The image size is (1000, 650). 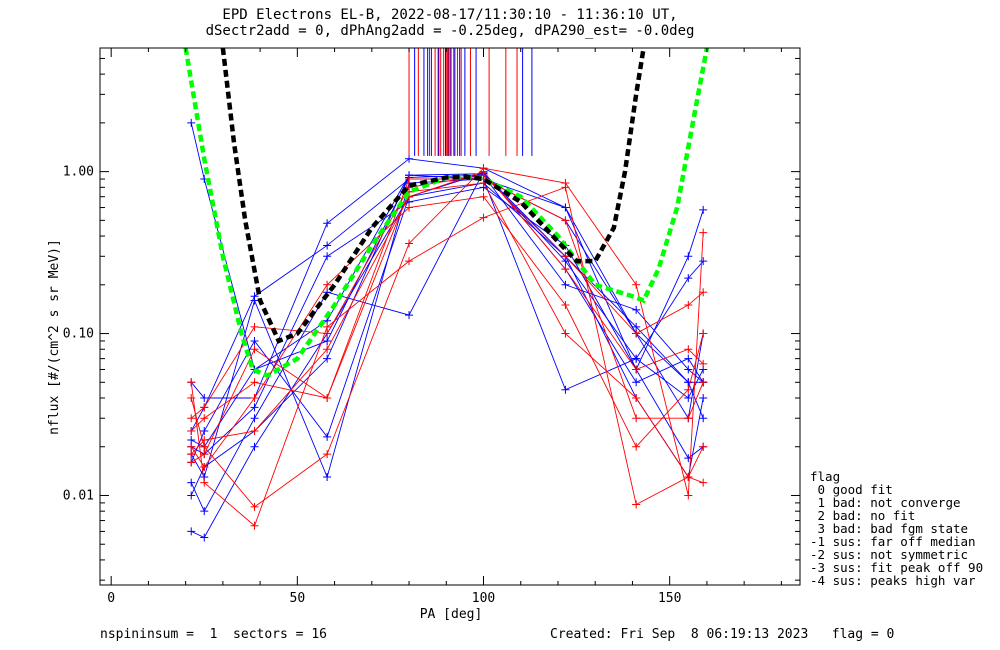 What do you see at coordinates (111, 598) in the screenshot?
I see `x-tick-label: 0` at bounding box center [111, 598].